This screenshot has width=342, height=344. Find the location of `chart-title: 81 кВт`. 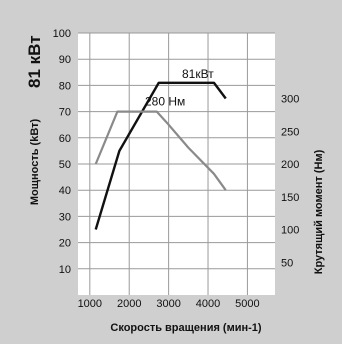

chart-title: 81 кВт is located at coordinates (34, 61).